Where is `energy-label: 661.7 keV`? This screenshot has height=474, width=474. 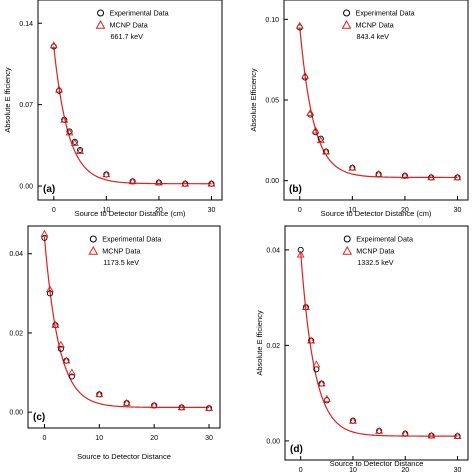 energy-label: 661.7 keV is located at coordinates (127, 36).